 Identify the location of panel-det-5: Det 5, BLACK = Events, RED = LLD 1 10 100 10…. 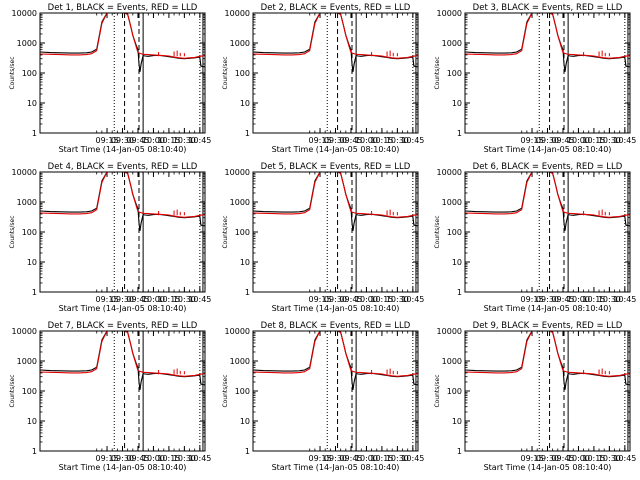
(323, 237).